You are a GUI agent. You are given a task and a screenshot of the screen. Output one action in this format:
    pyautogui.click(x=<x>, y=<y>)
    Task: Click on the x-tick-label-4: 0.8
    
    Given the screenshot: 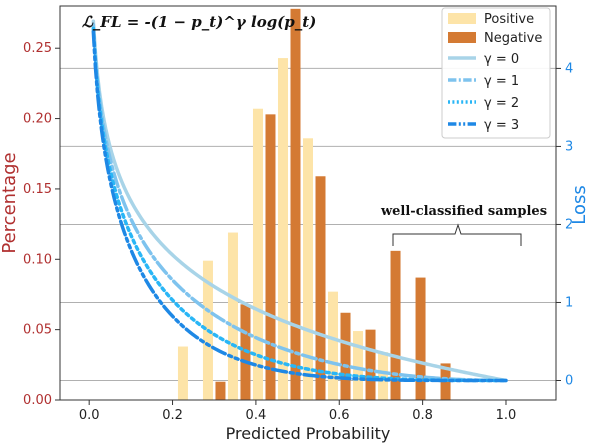 What is the action you would take?
    pyautogui.click(x=422, y=415)
    